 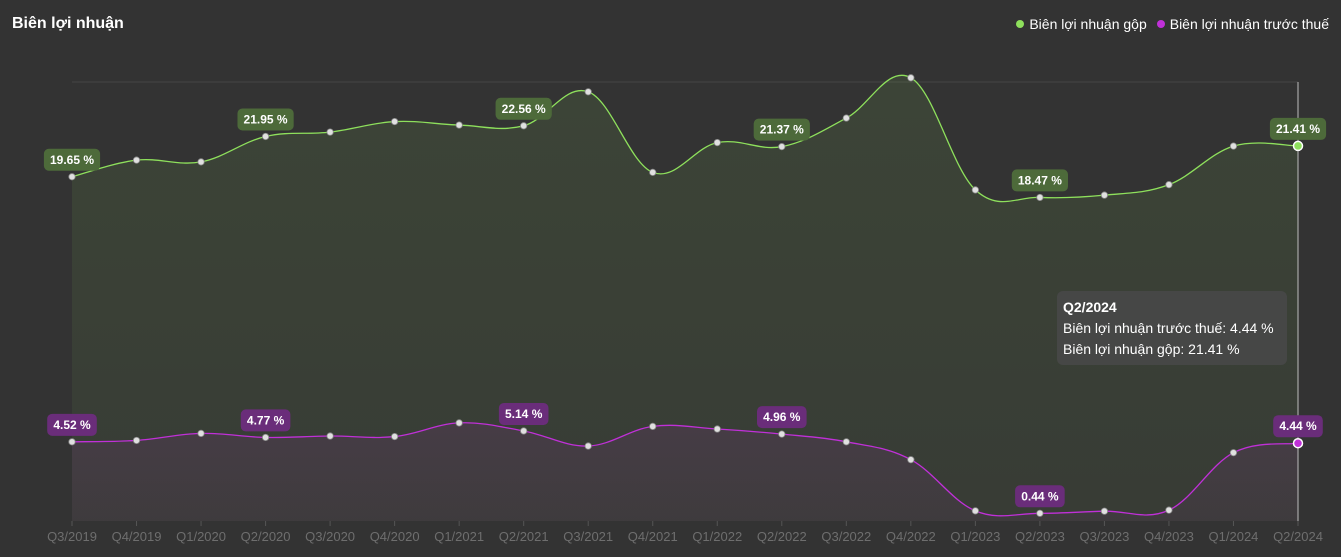 What do you see at coordinates (1040, 536) in the screenshot?
I see `x-tick-label: Q2/2023` at bounding box center [1040, 536].